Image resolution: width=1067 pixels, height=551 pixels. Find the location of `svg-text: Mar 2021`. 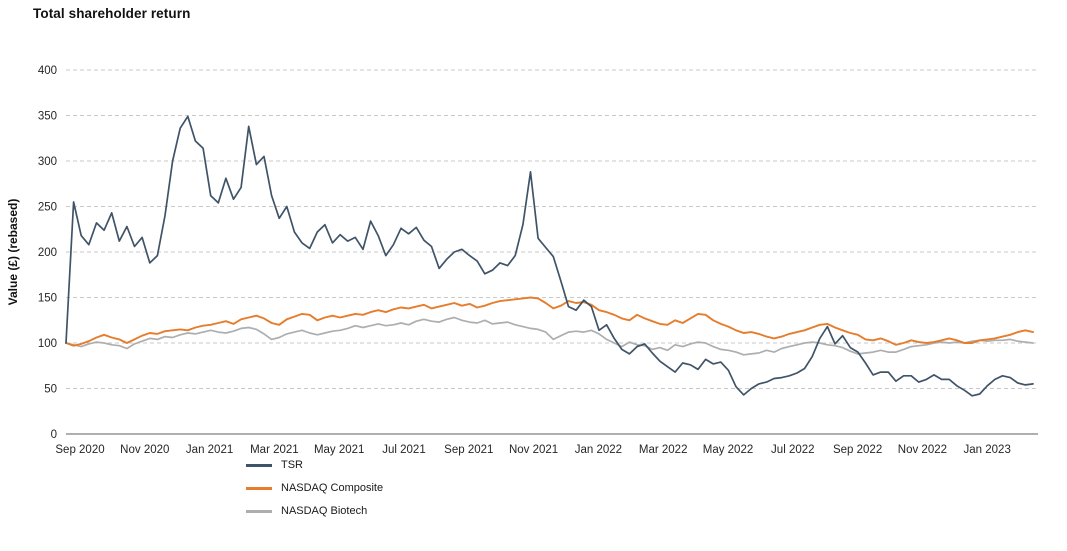

svg-text: Mar 2021 is located at coordinates (274, 450).